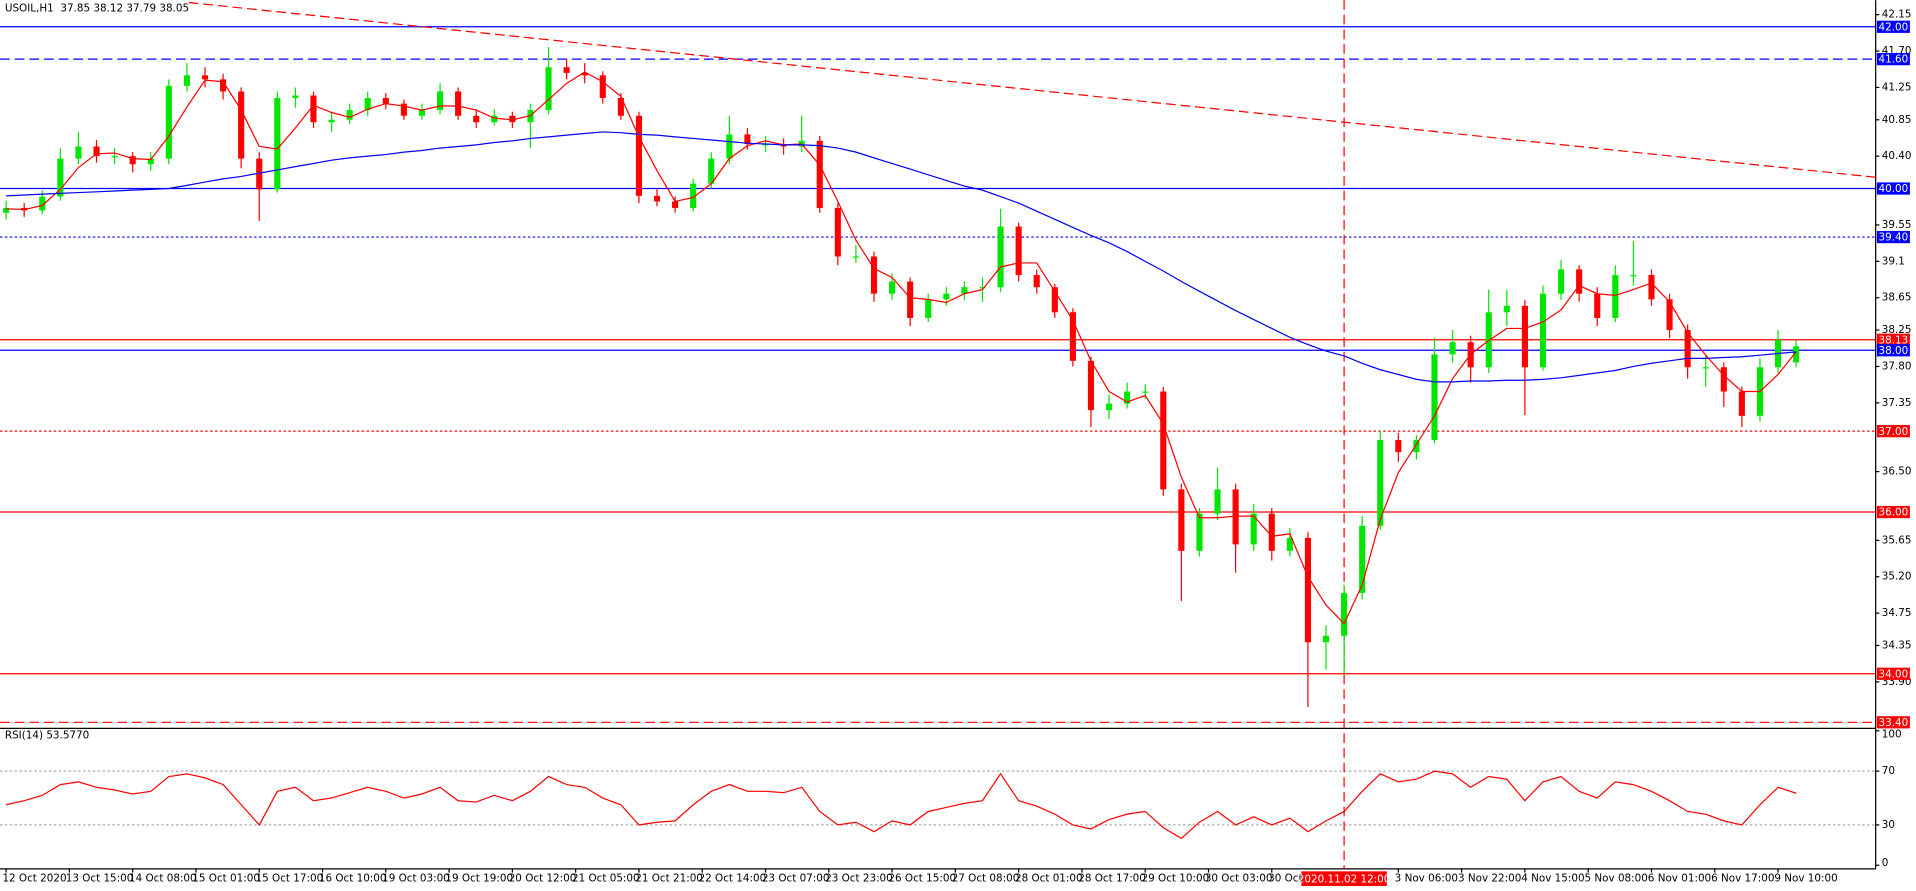  I want to click on y-tick-label: 36.50, so click(1897, 472).